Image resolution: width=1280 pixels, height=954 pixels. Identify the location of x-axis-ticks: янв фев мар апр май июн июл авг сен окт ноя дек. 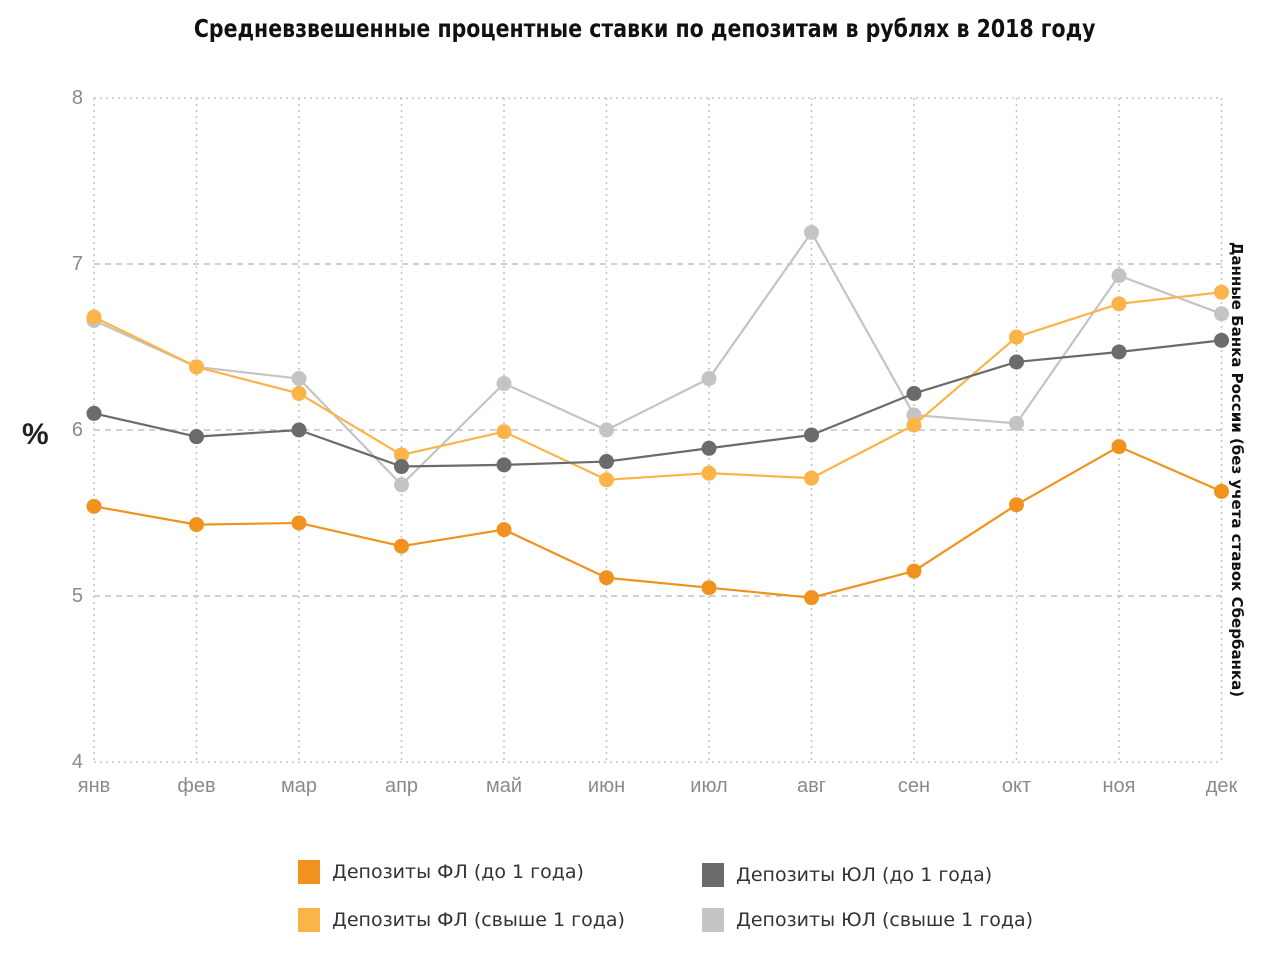
(658, 786).